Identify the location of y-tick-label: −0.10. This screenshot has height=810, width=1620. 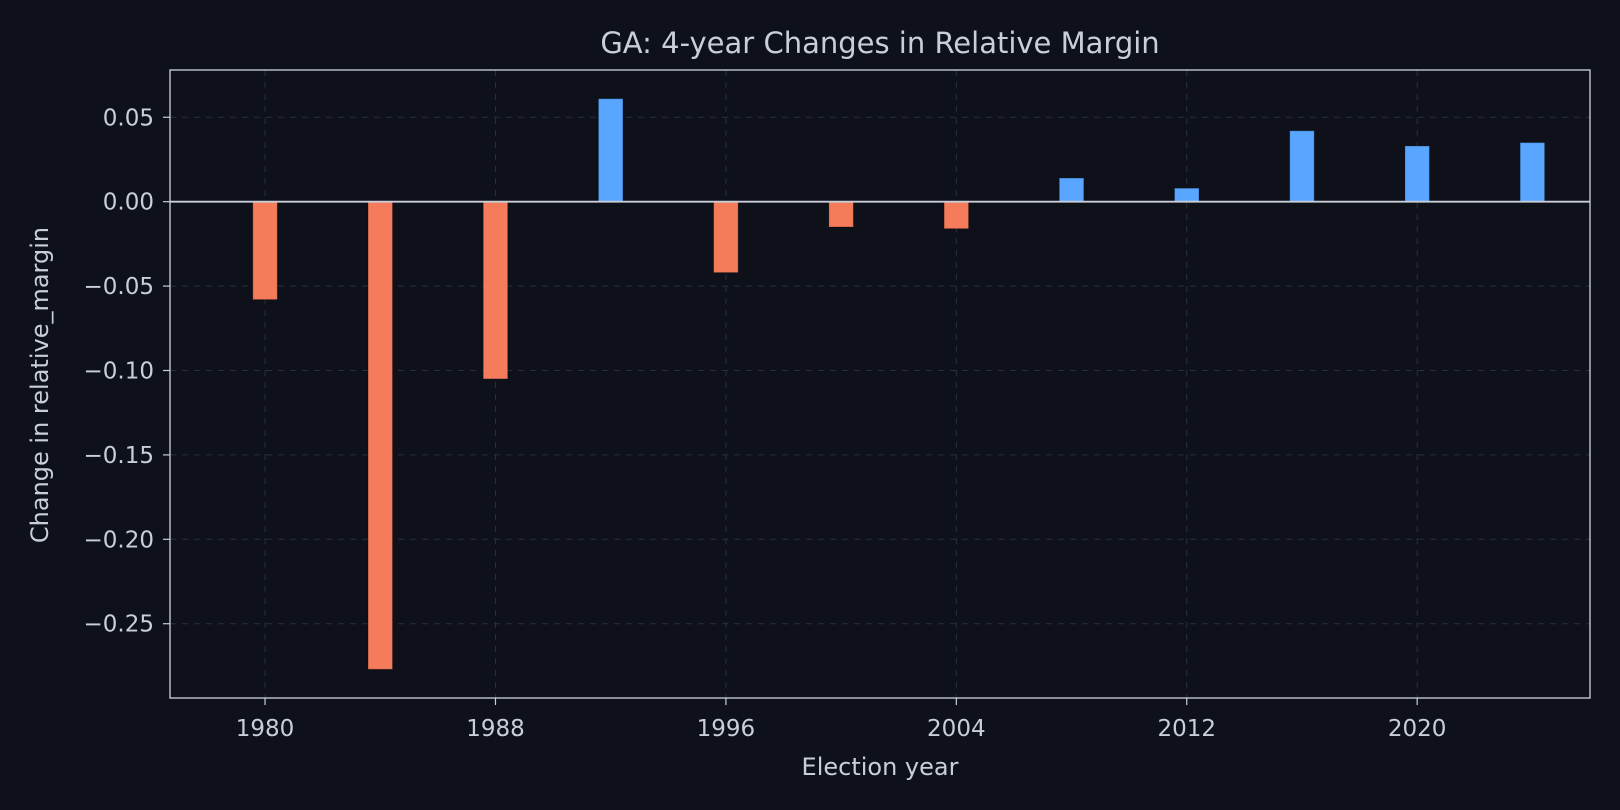
(119, 371).